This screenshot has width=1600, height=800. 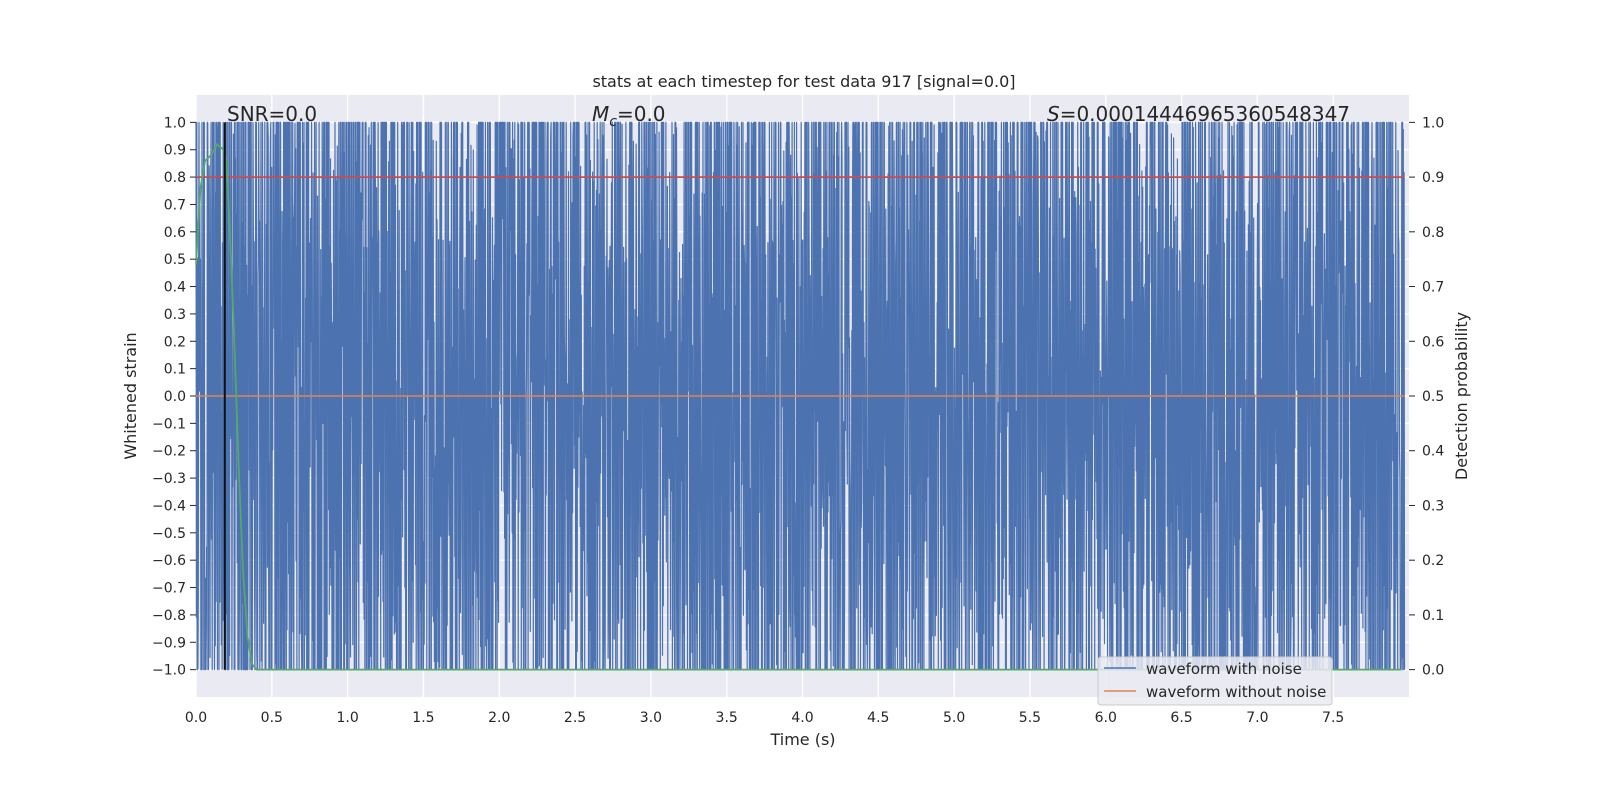 I want to click on y-tick-label: 0.9, so click(x=175, y=151).